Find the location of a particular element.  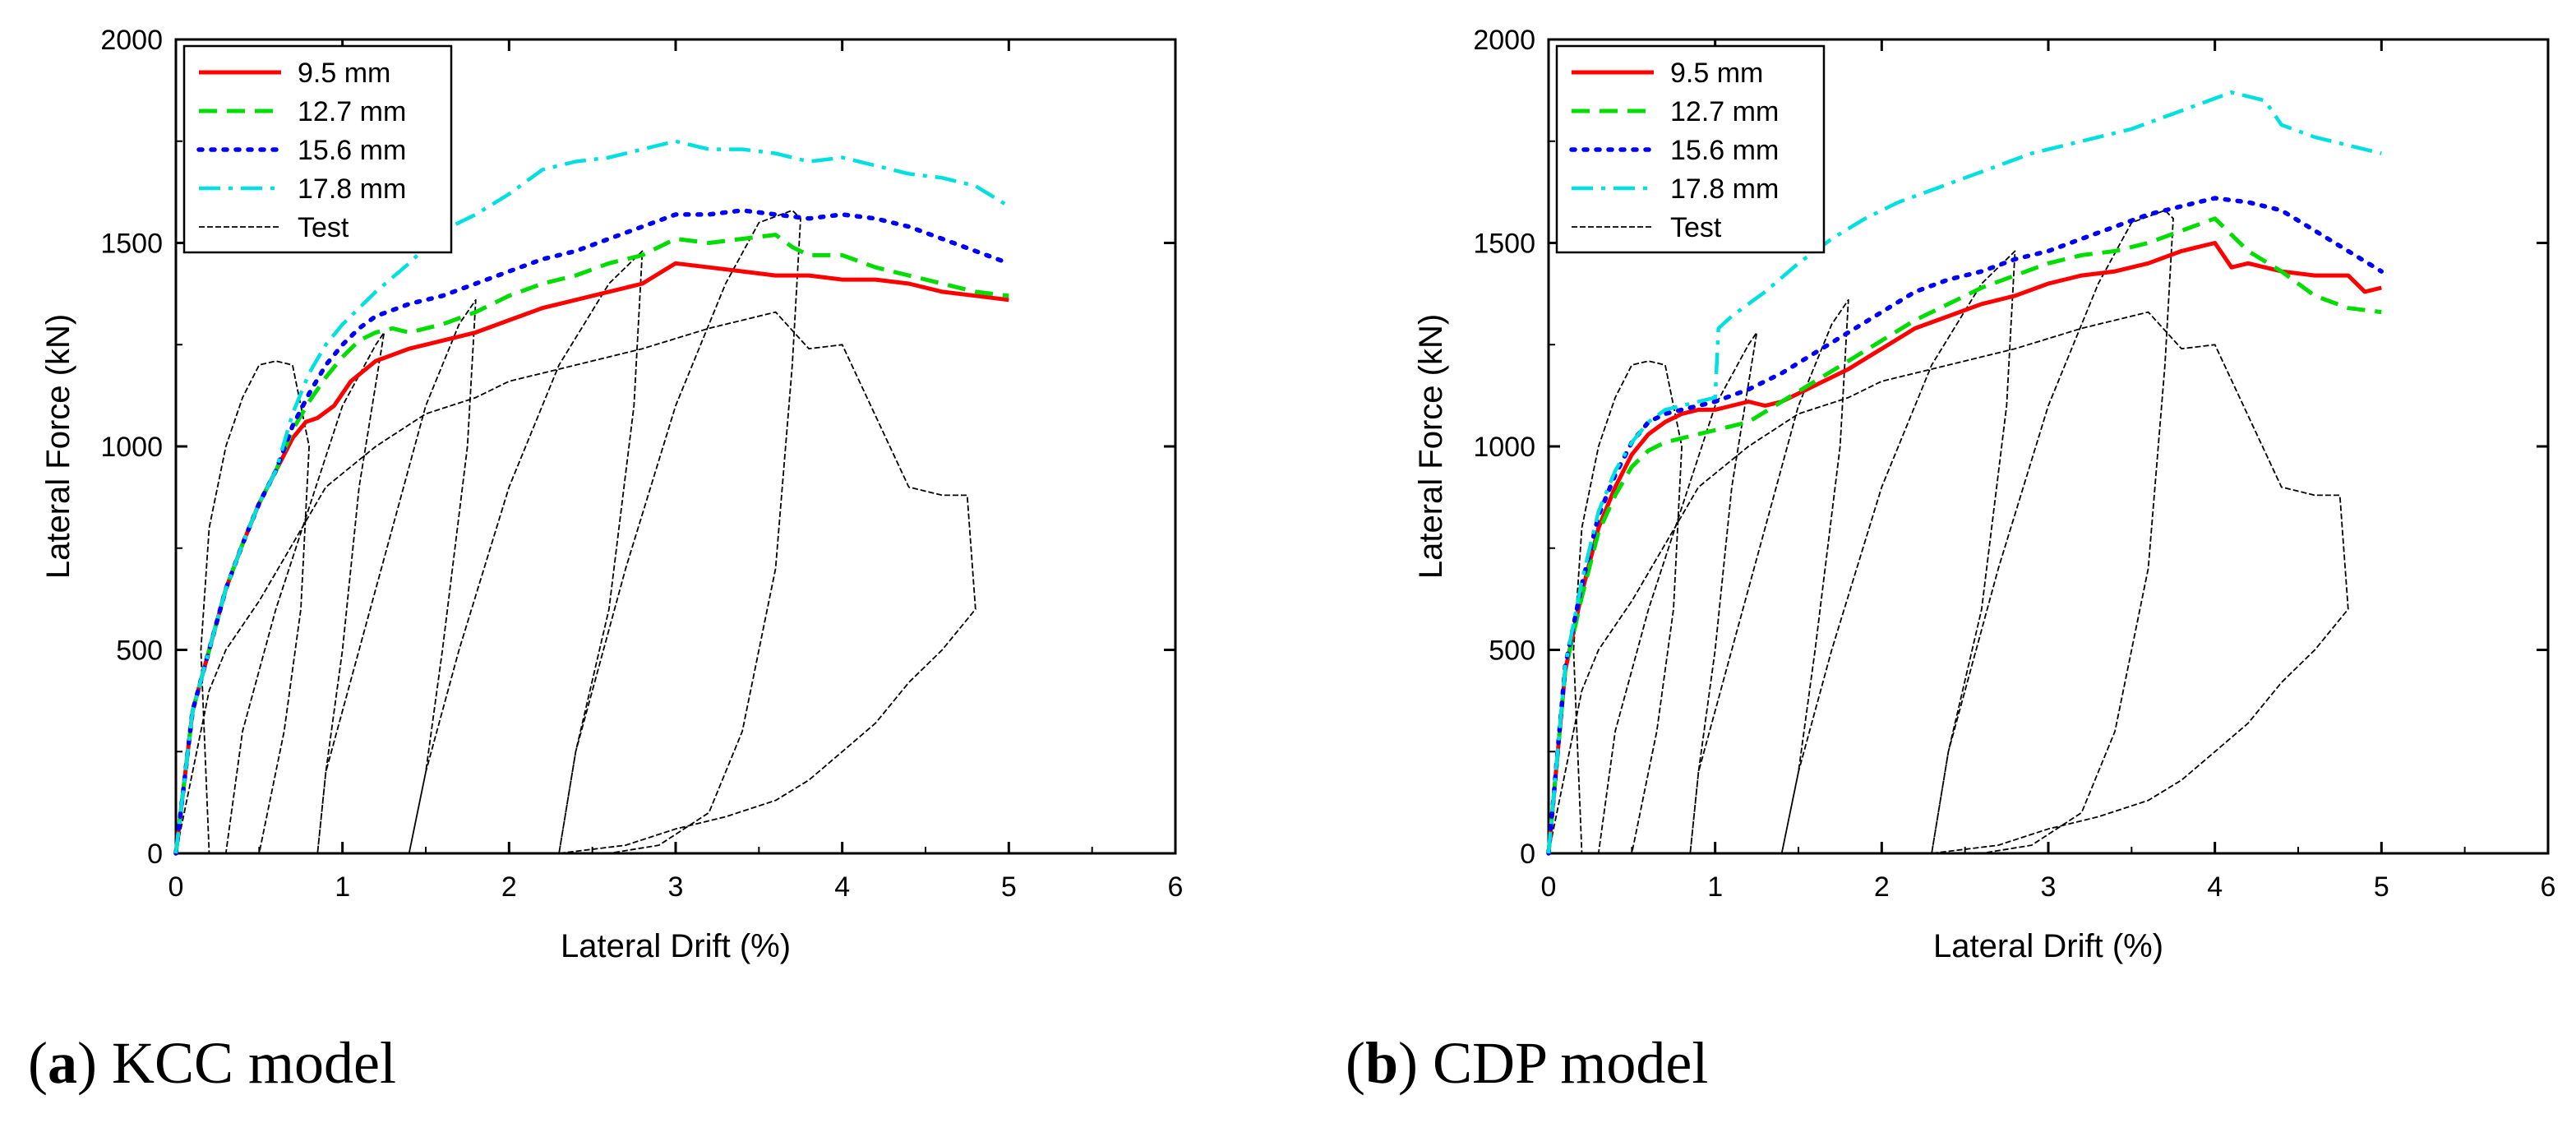

caption-a-letter: a is located at coordinates (62, 1063).